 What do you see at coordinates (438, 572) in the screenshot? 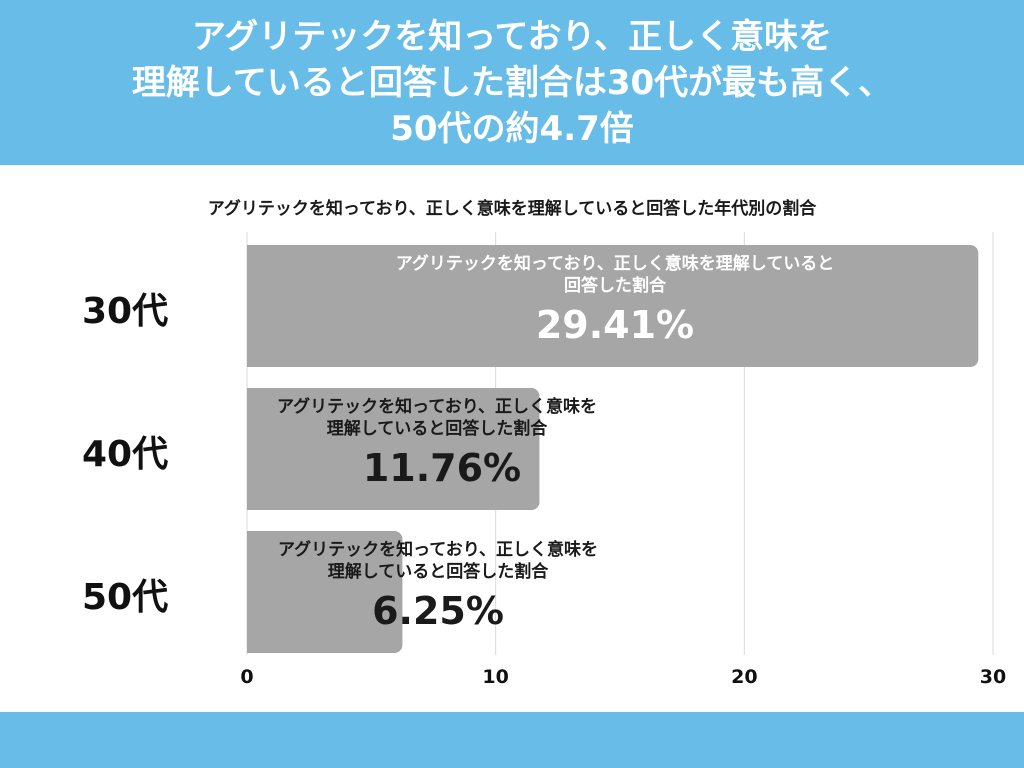
I see `data-caption-50代-2: 理解していると回答した割合` at bounding box center [438, 572].